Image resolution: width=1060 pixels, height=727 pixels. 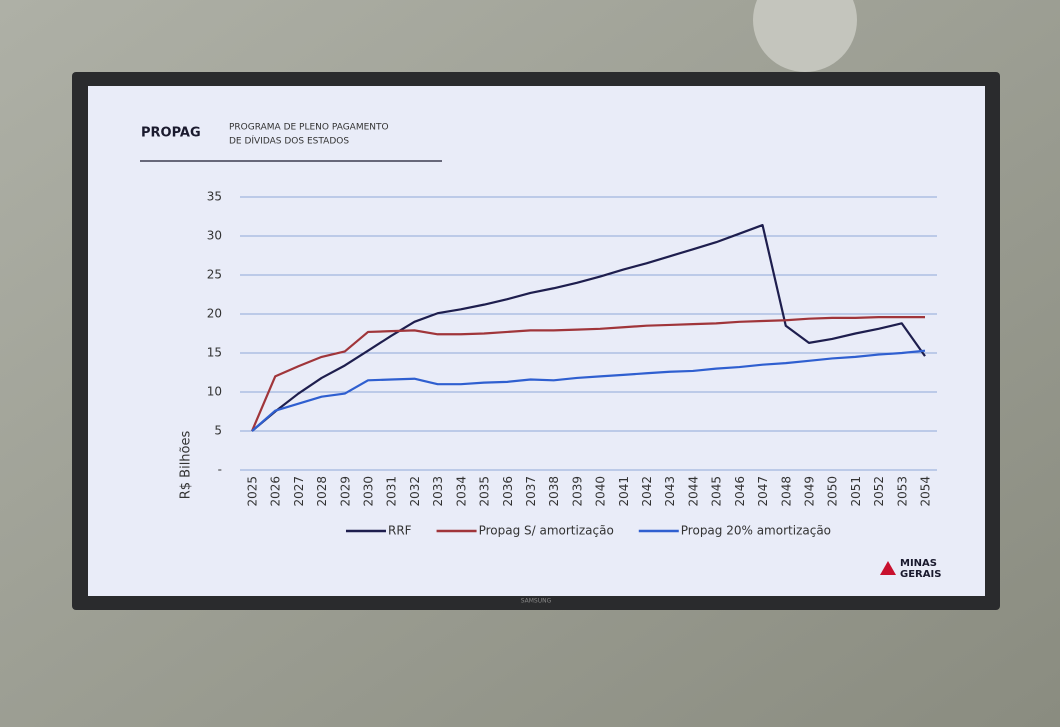 I want to click on y-tick-label: 10, so click(x=214, y=392).